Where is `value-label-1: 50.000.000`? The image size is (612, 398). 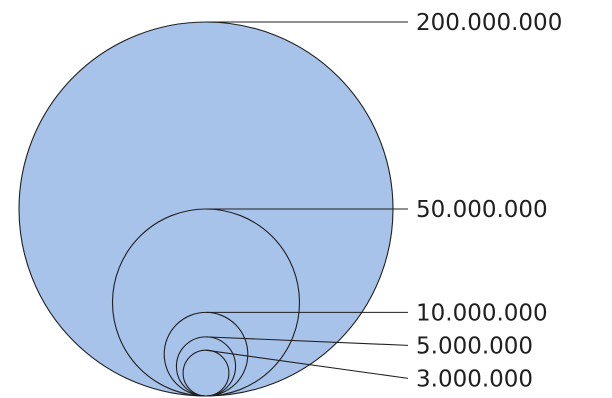 value-label-1: 50.000.000 is located at coordinates (482, 210).